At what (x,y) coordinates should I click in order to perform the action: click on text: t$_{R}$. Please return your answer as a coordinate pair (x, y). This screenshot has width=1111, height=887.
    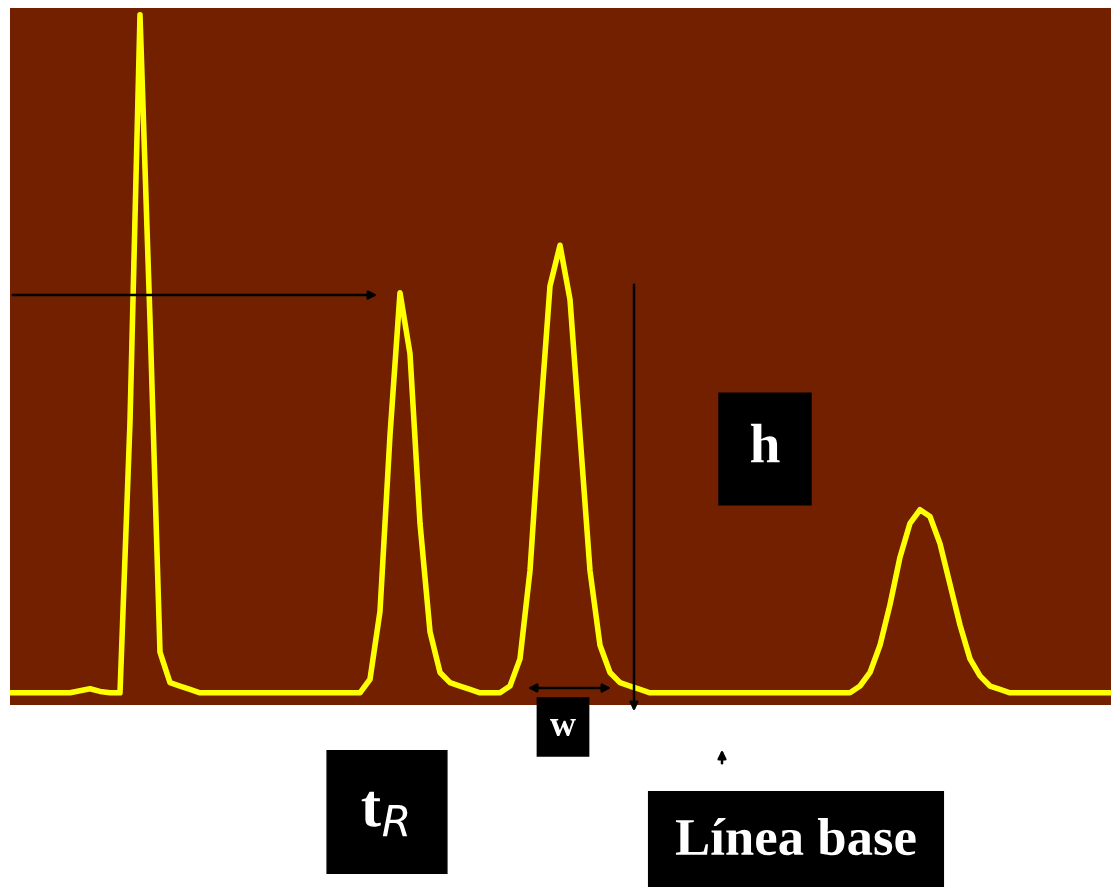
    Looking at the image, I should click on (384, 814).